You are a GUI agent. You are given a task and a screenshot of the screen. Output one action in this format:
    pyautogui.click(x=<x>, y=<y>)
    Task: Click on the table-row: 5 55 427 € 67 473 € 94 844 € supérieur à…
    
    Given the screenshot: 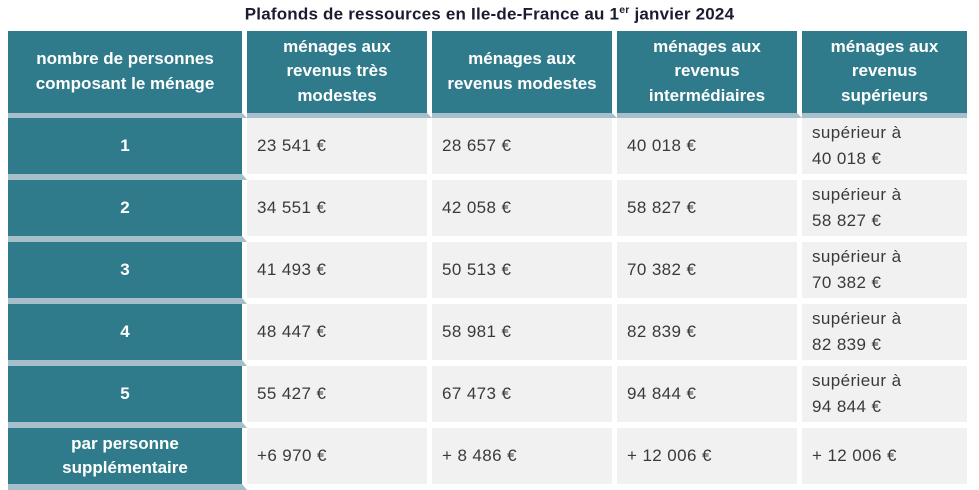 What is the action you would take?
    pyautogui.click(x=487, y=396)
    